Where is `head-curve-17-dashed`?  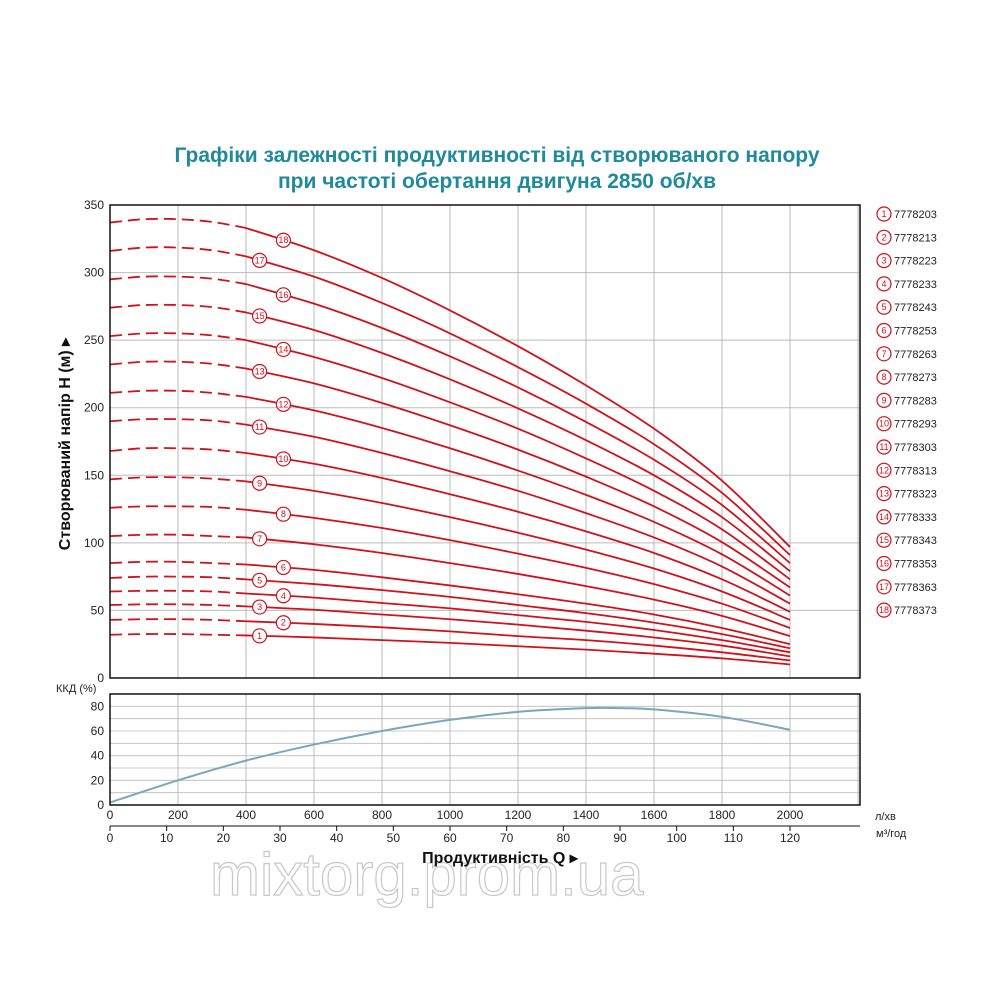
head-curve-17-dashed is located at coordinates (178, 252).